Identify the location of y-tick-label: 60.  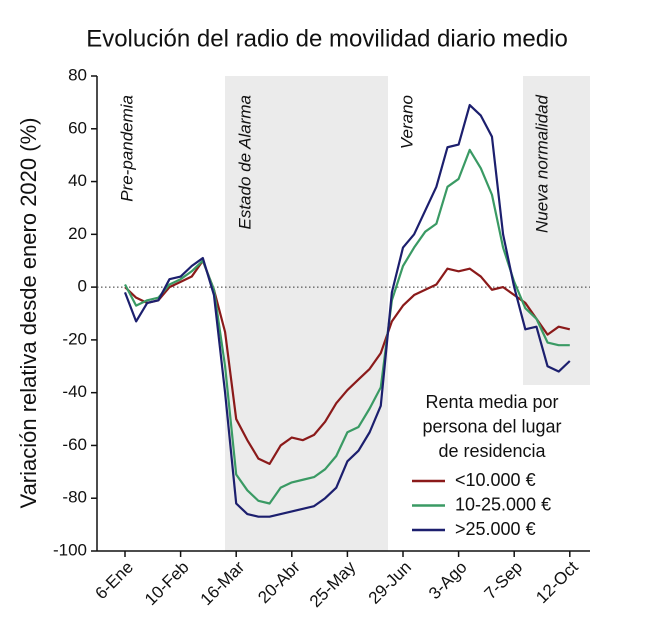
(77, 127).